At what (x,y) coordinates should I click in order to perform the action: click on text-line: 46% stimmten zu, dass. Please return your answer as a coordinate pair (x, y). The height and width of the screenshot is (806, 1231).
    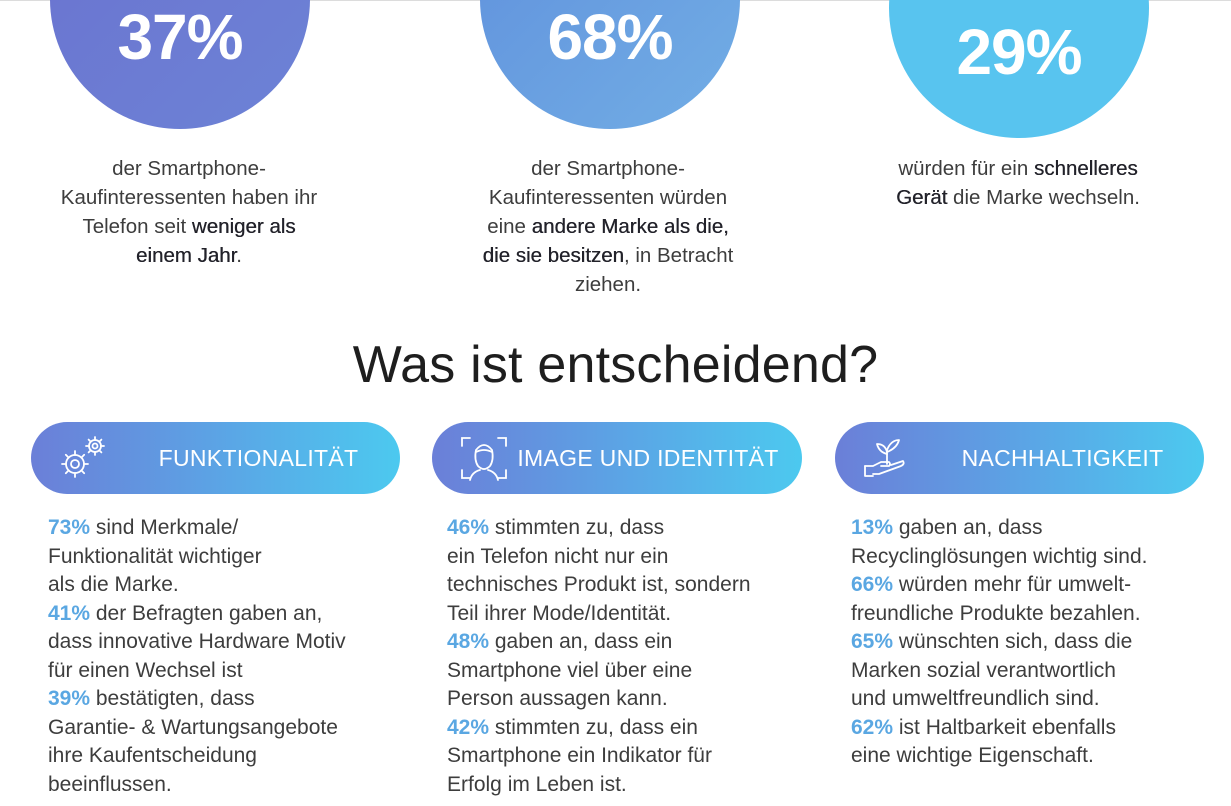
    Looking at the image, I should click on (599, 528).